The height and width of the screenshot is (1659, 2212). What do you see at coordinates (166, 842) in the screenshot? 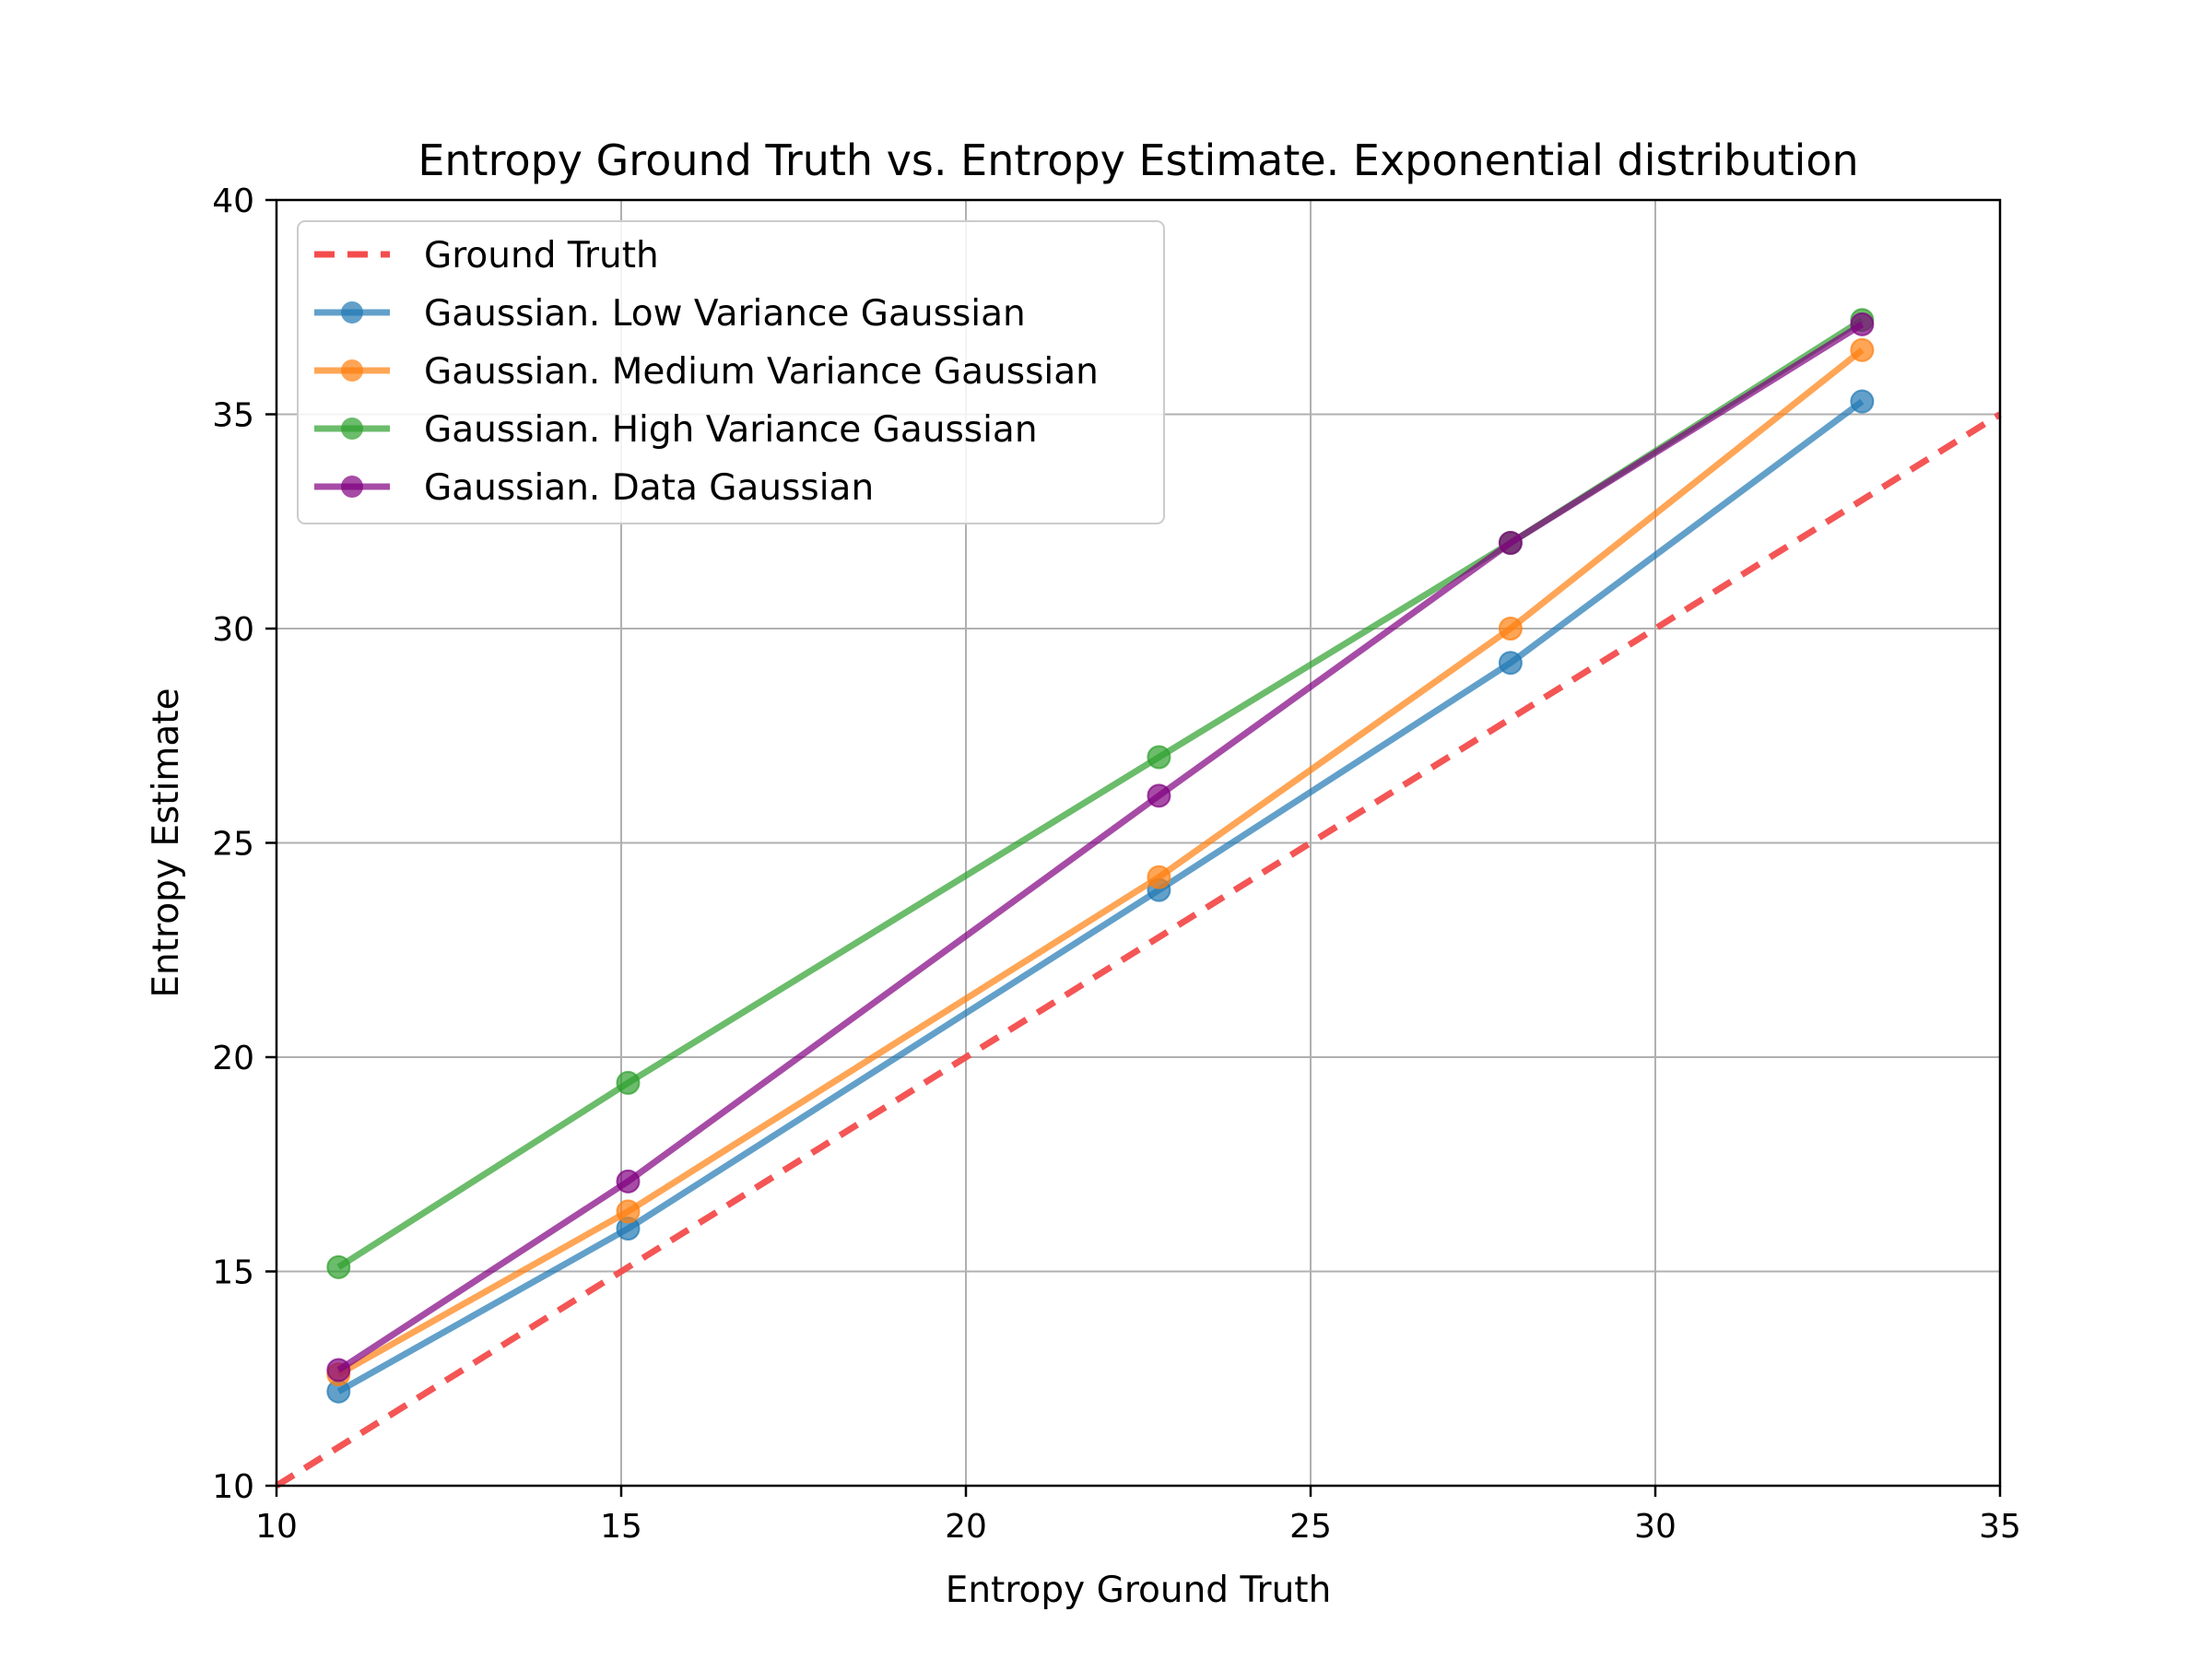
I see `y-axis-label: Entropy Estimate` at bounding box center [166, 842].